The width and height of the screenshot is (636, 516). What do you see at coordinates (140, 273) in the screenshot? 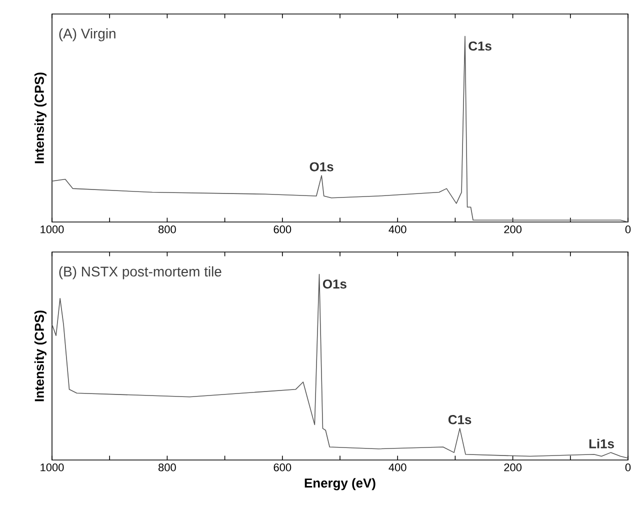
I see `chart-title: (B) NSTX post-mortem tile` at bounding box center [140, 273].